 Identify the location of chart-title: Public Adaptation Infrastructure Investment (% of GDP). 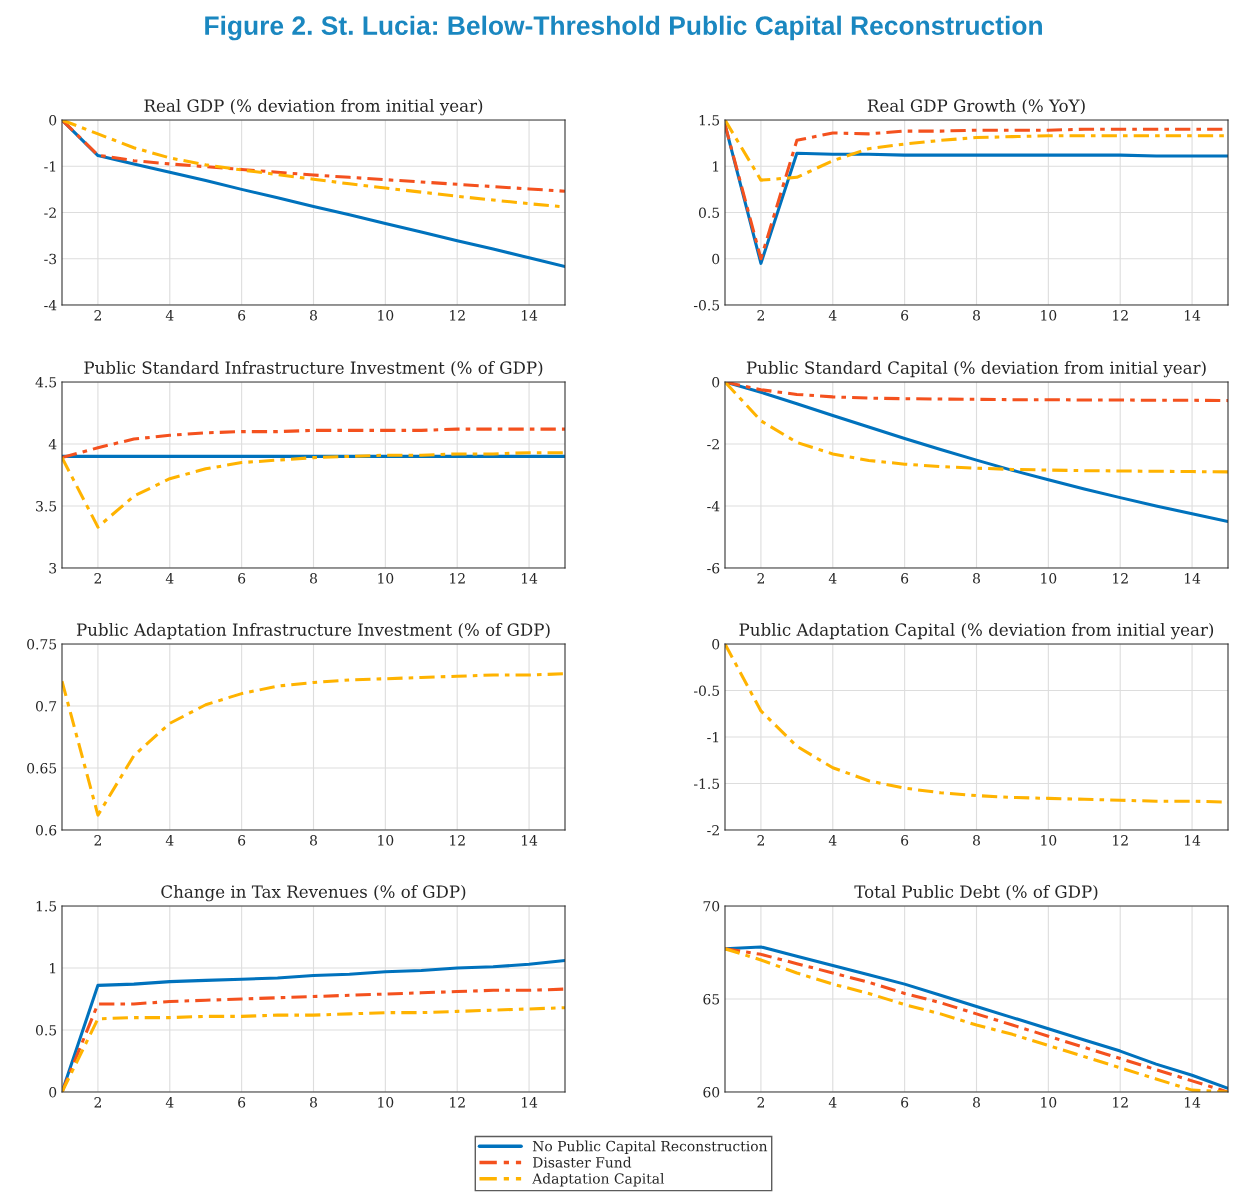
(313, 631).